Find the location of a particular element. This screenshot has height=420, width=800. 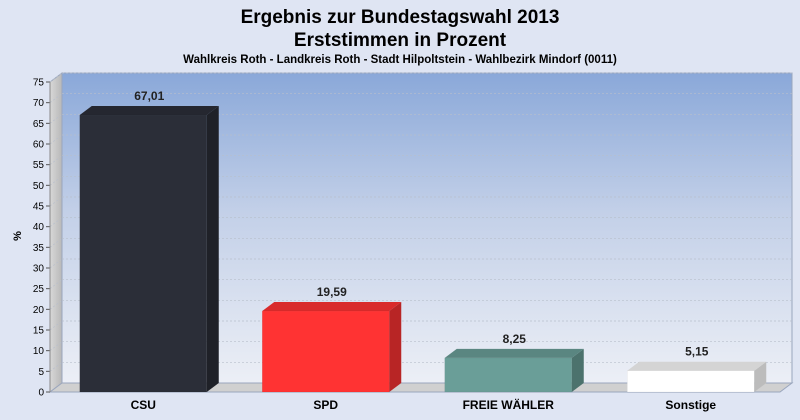

y-tick-label: 25 is located at coordinates (39, 289).